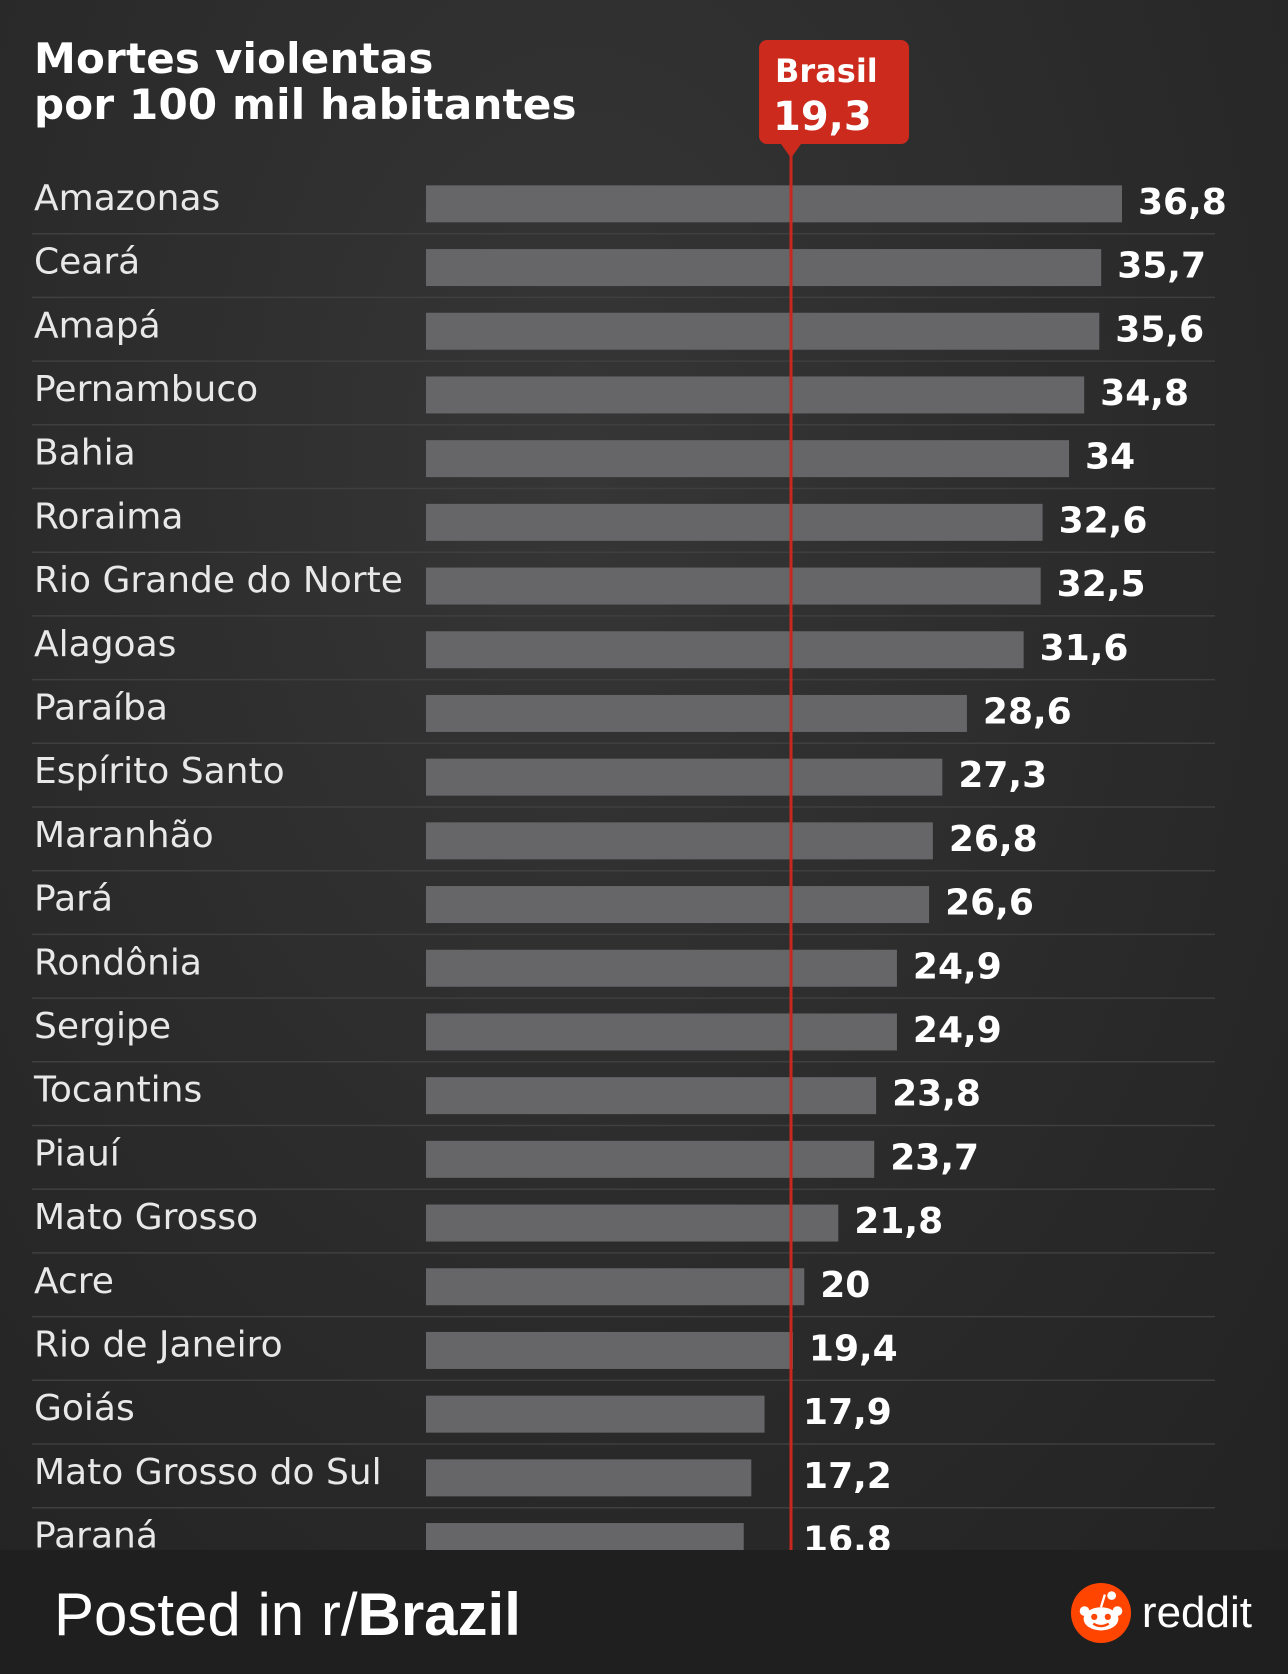 Image resolution: width=1288 pixels, height=1674 pixels. I want to click on chart-title-line-1: Mortes violentas, so click(234, 58).